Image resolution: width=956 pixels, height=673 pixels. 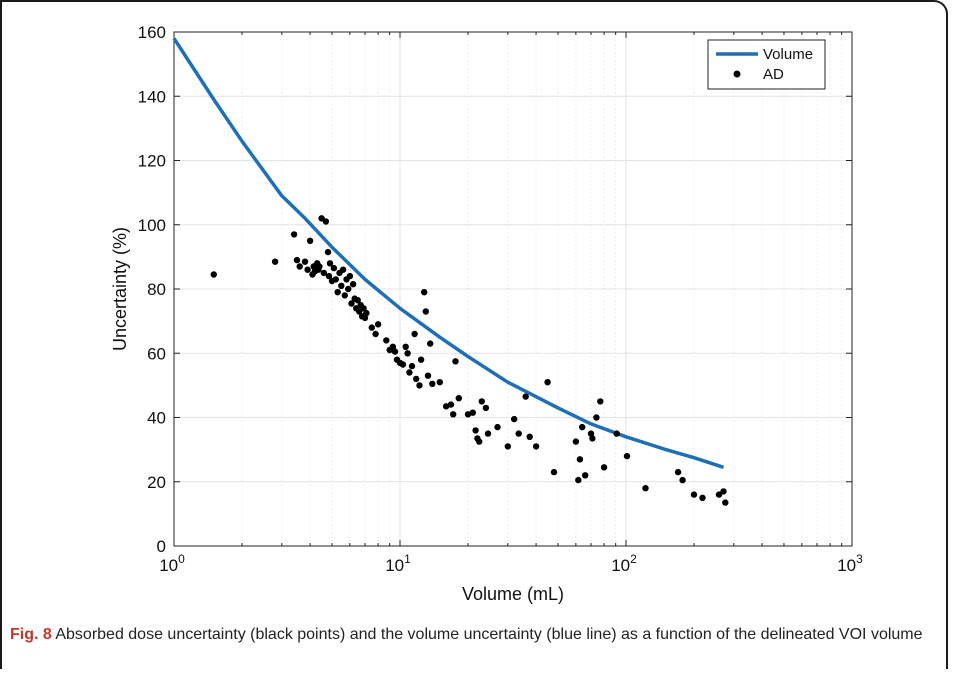 What do you see at coordinates (156, 418) in the screenshot?
I see `y-tick-label: 40` at bounding box center [156, 418].